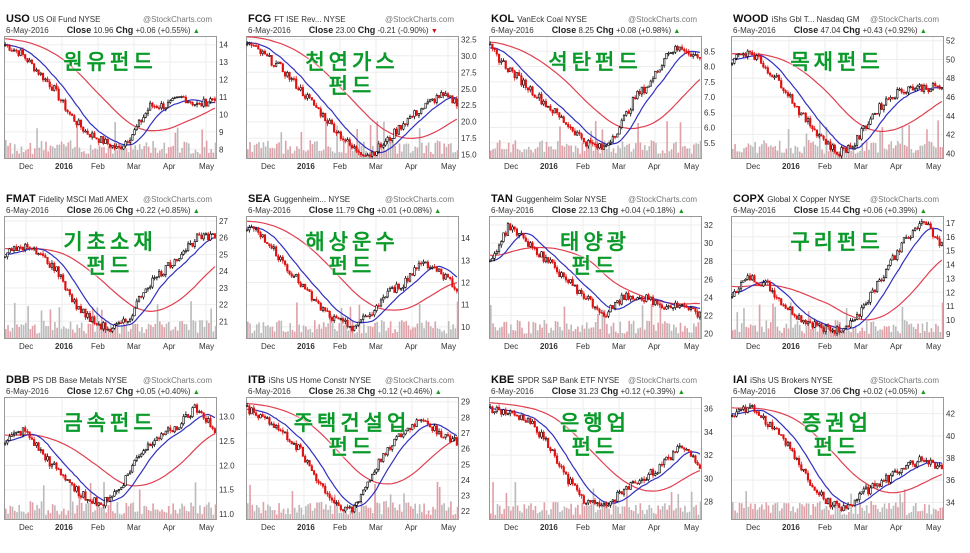 The width and height of the screenshot is (970, 553). I want to click on korean-fund-label: 목재펀드, so click(837, 62).